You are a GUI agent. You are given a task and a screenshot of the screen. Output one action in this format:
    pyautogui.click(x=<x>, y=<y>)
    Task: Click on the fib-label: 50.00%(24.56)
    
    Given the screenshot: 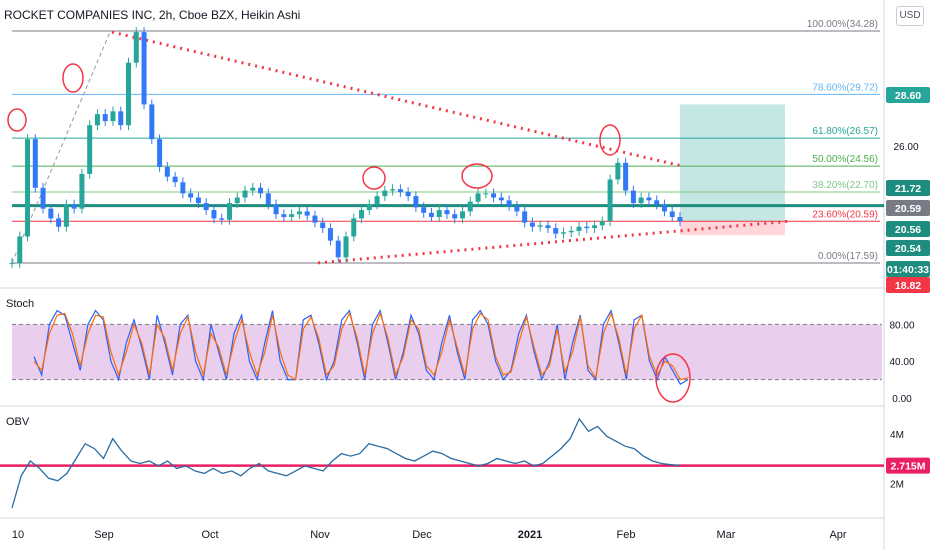 What is the action you would take?
    pyautogui.click(x=845, y=159)
    